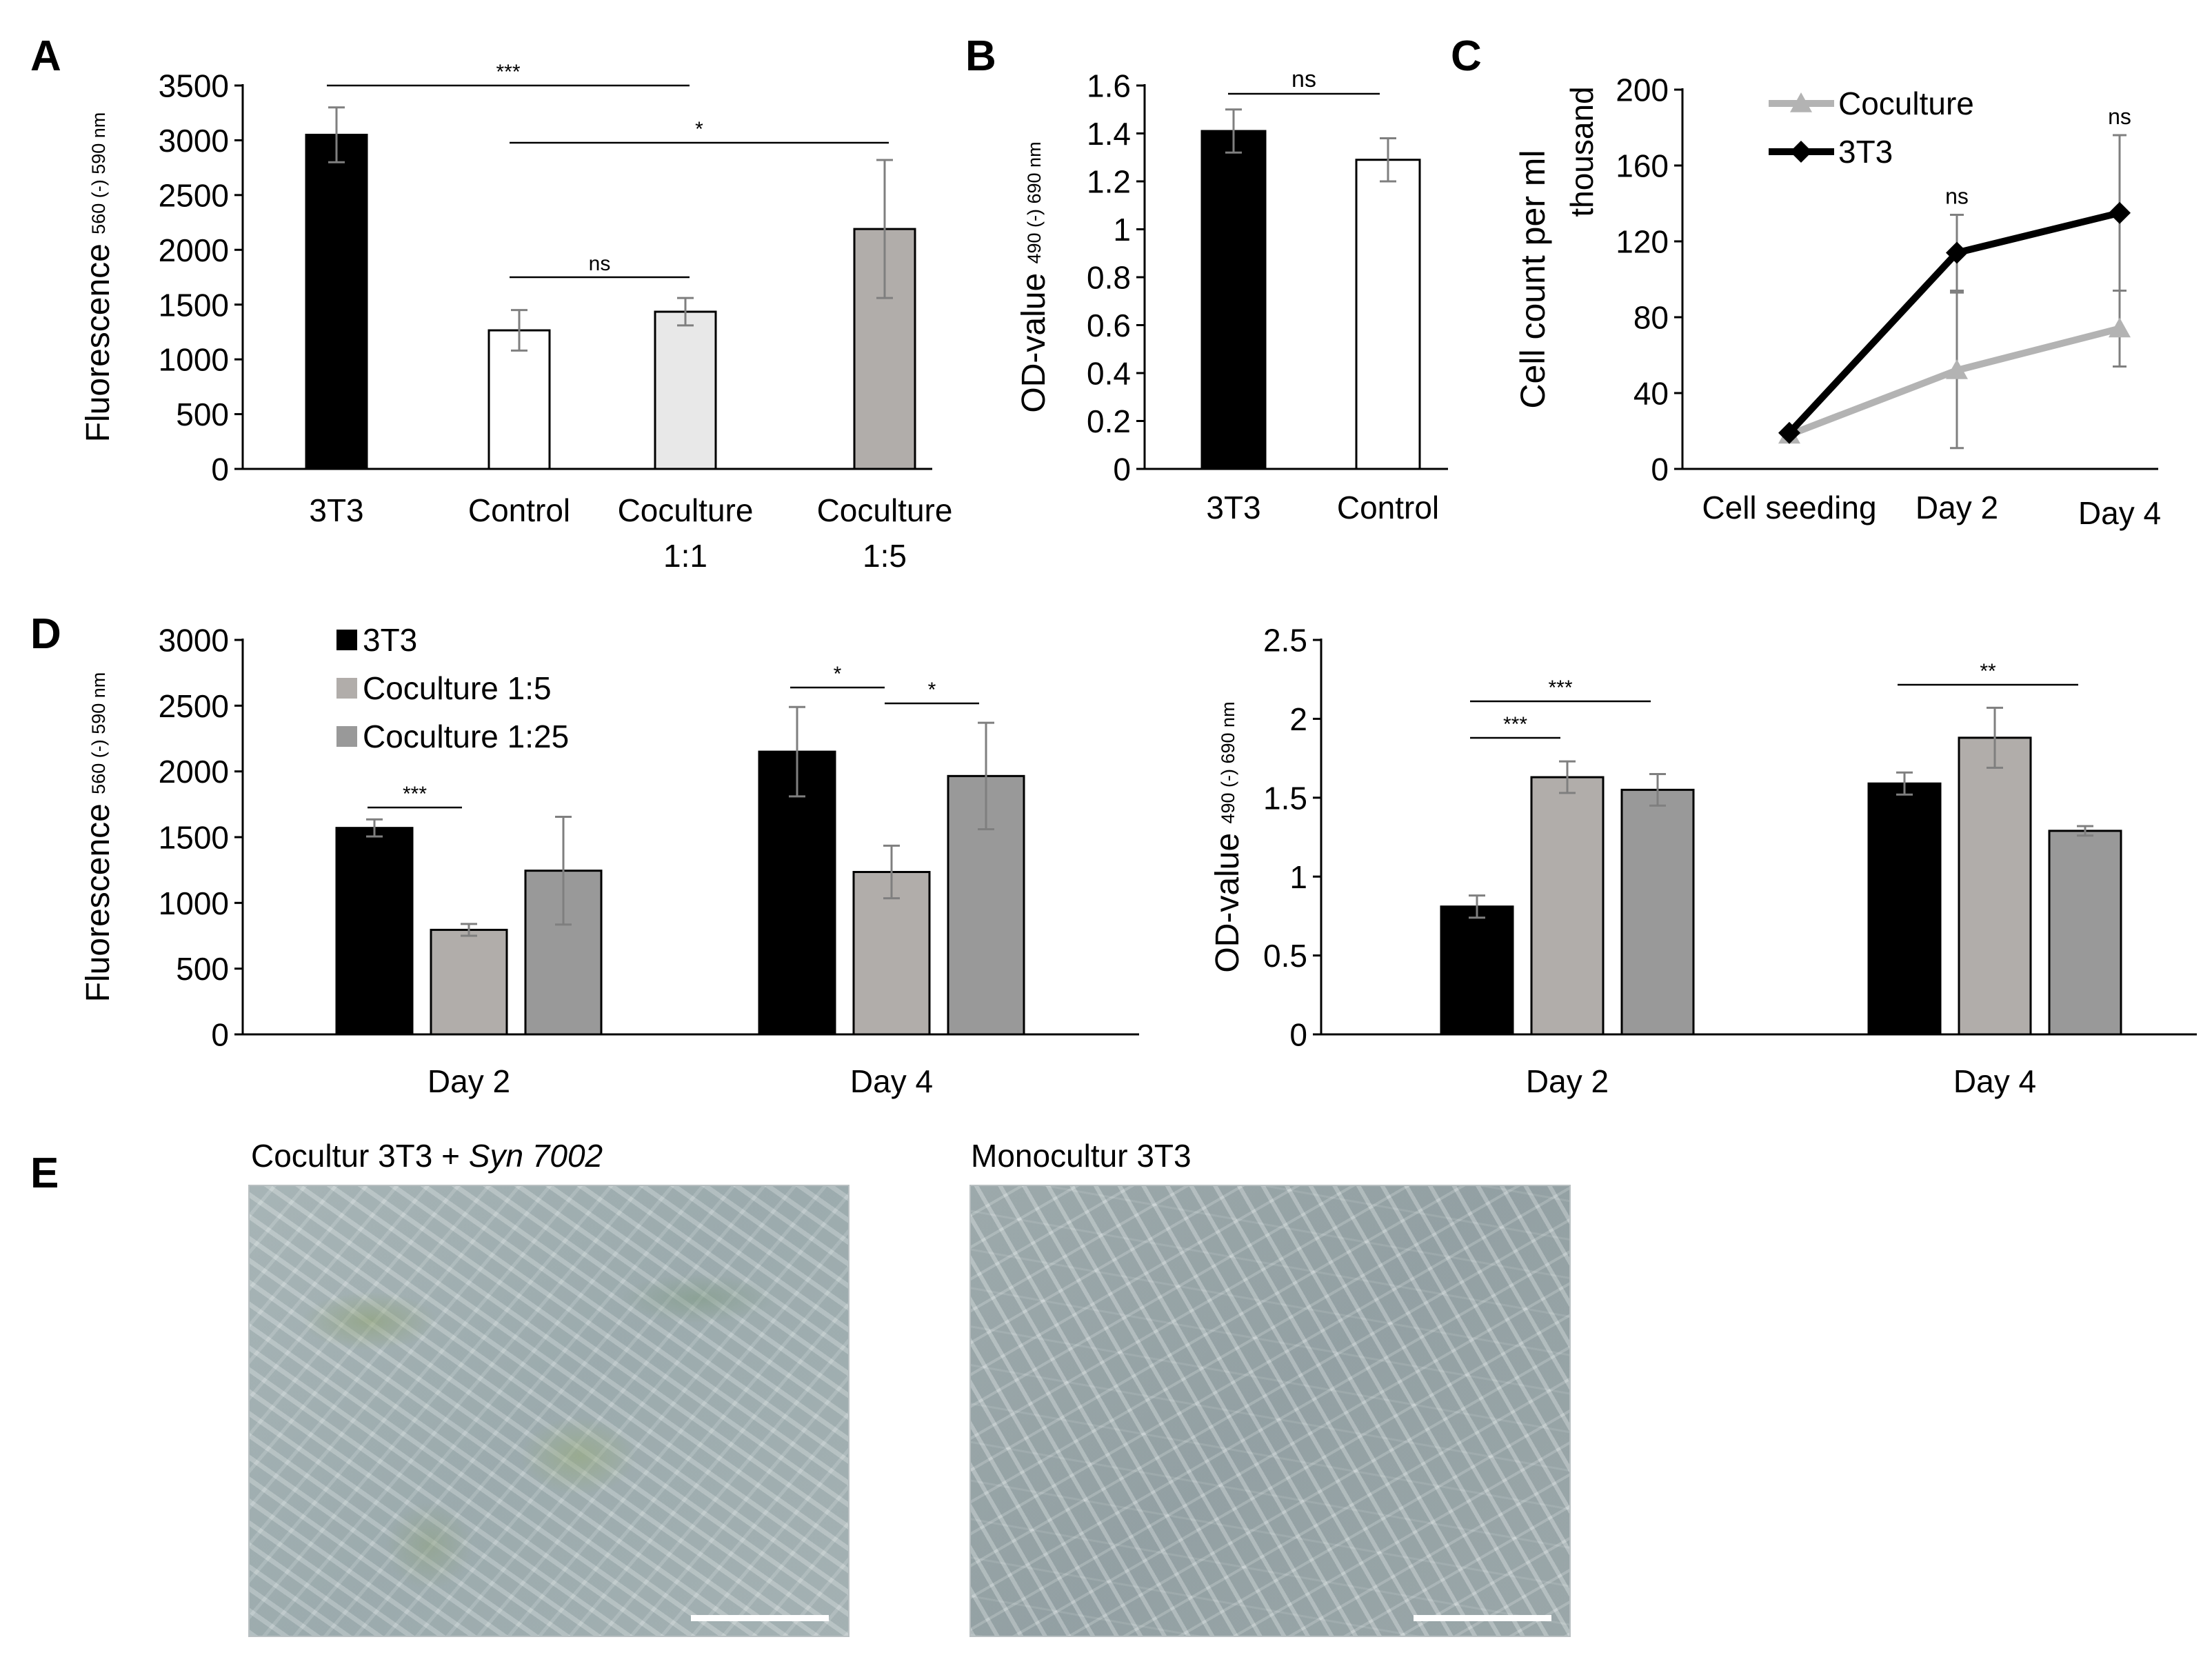 The height and width of the screenshot is (1655, 2212). Describe the element at coordinates (194, 903) in the screenshot. I see `y-tick-label: 1000` at that location.